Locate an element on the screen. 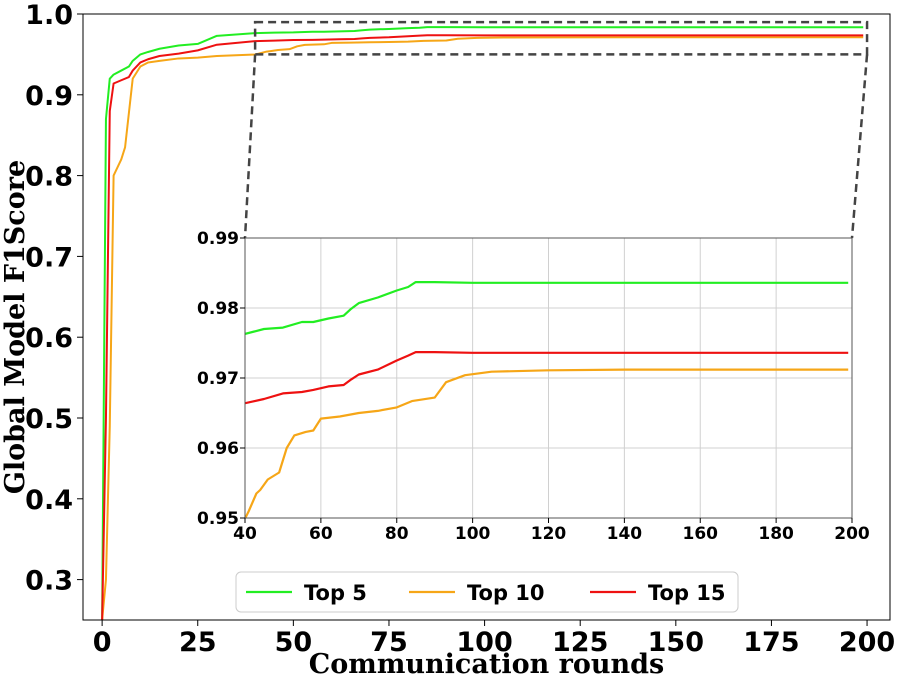 This screenshot has width=897, height=683. legend: Top 5 Top 10 Top 15 is located at coordinates (487, 592).